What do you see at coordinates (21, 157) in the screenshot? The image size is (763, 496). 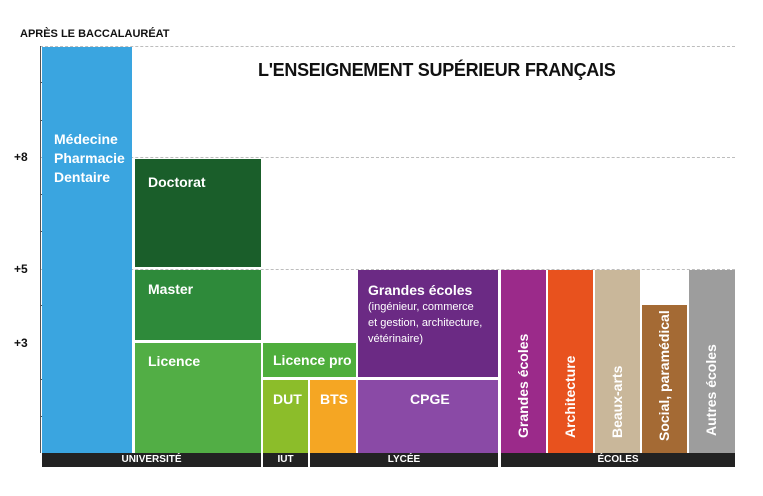 I see `y-label-8: +8` at bounding box center [21, 157].